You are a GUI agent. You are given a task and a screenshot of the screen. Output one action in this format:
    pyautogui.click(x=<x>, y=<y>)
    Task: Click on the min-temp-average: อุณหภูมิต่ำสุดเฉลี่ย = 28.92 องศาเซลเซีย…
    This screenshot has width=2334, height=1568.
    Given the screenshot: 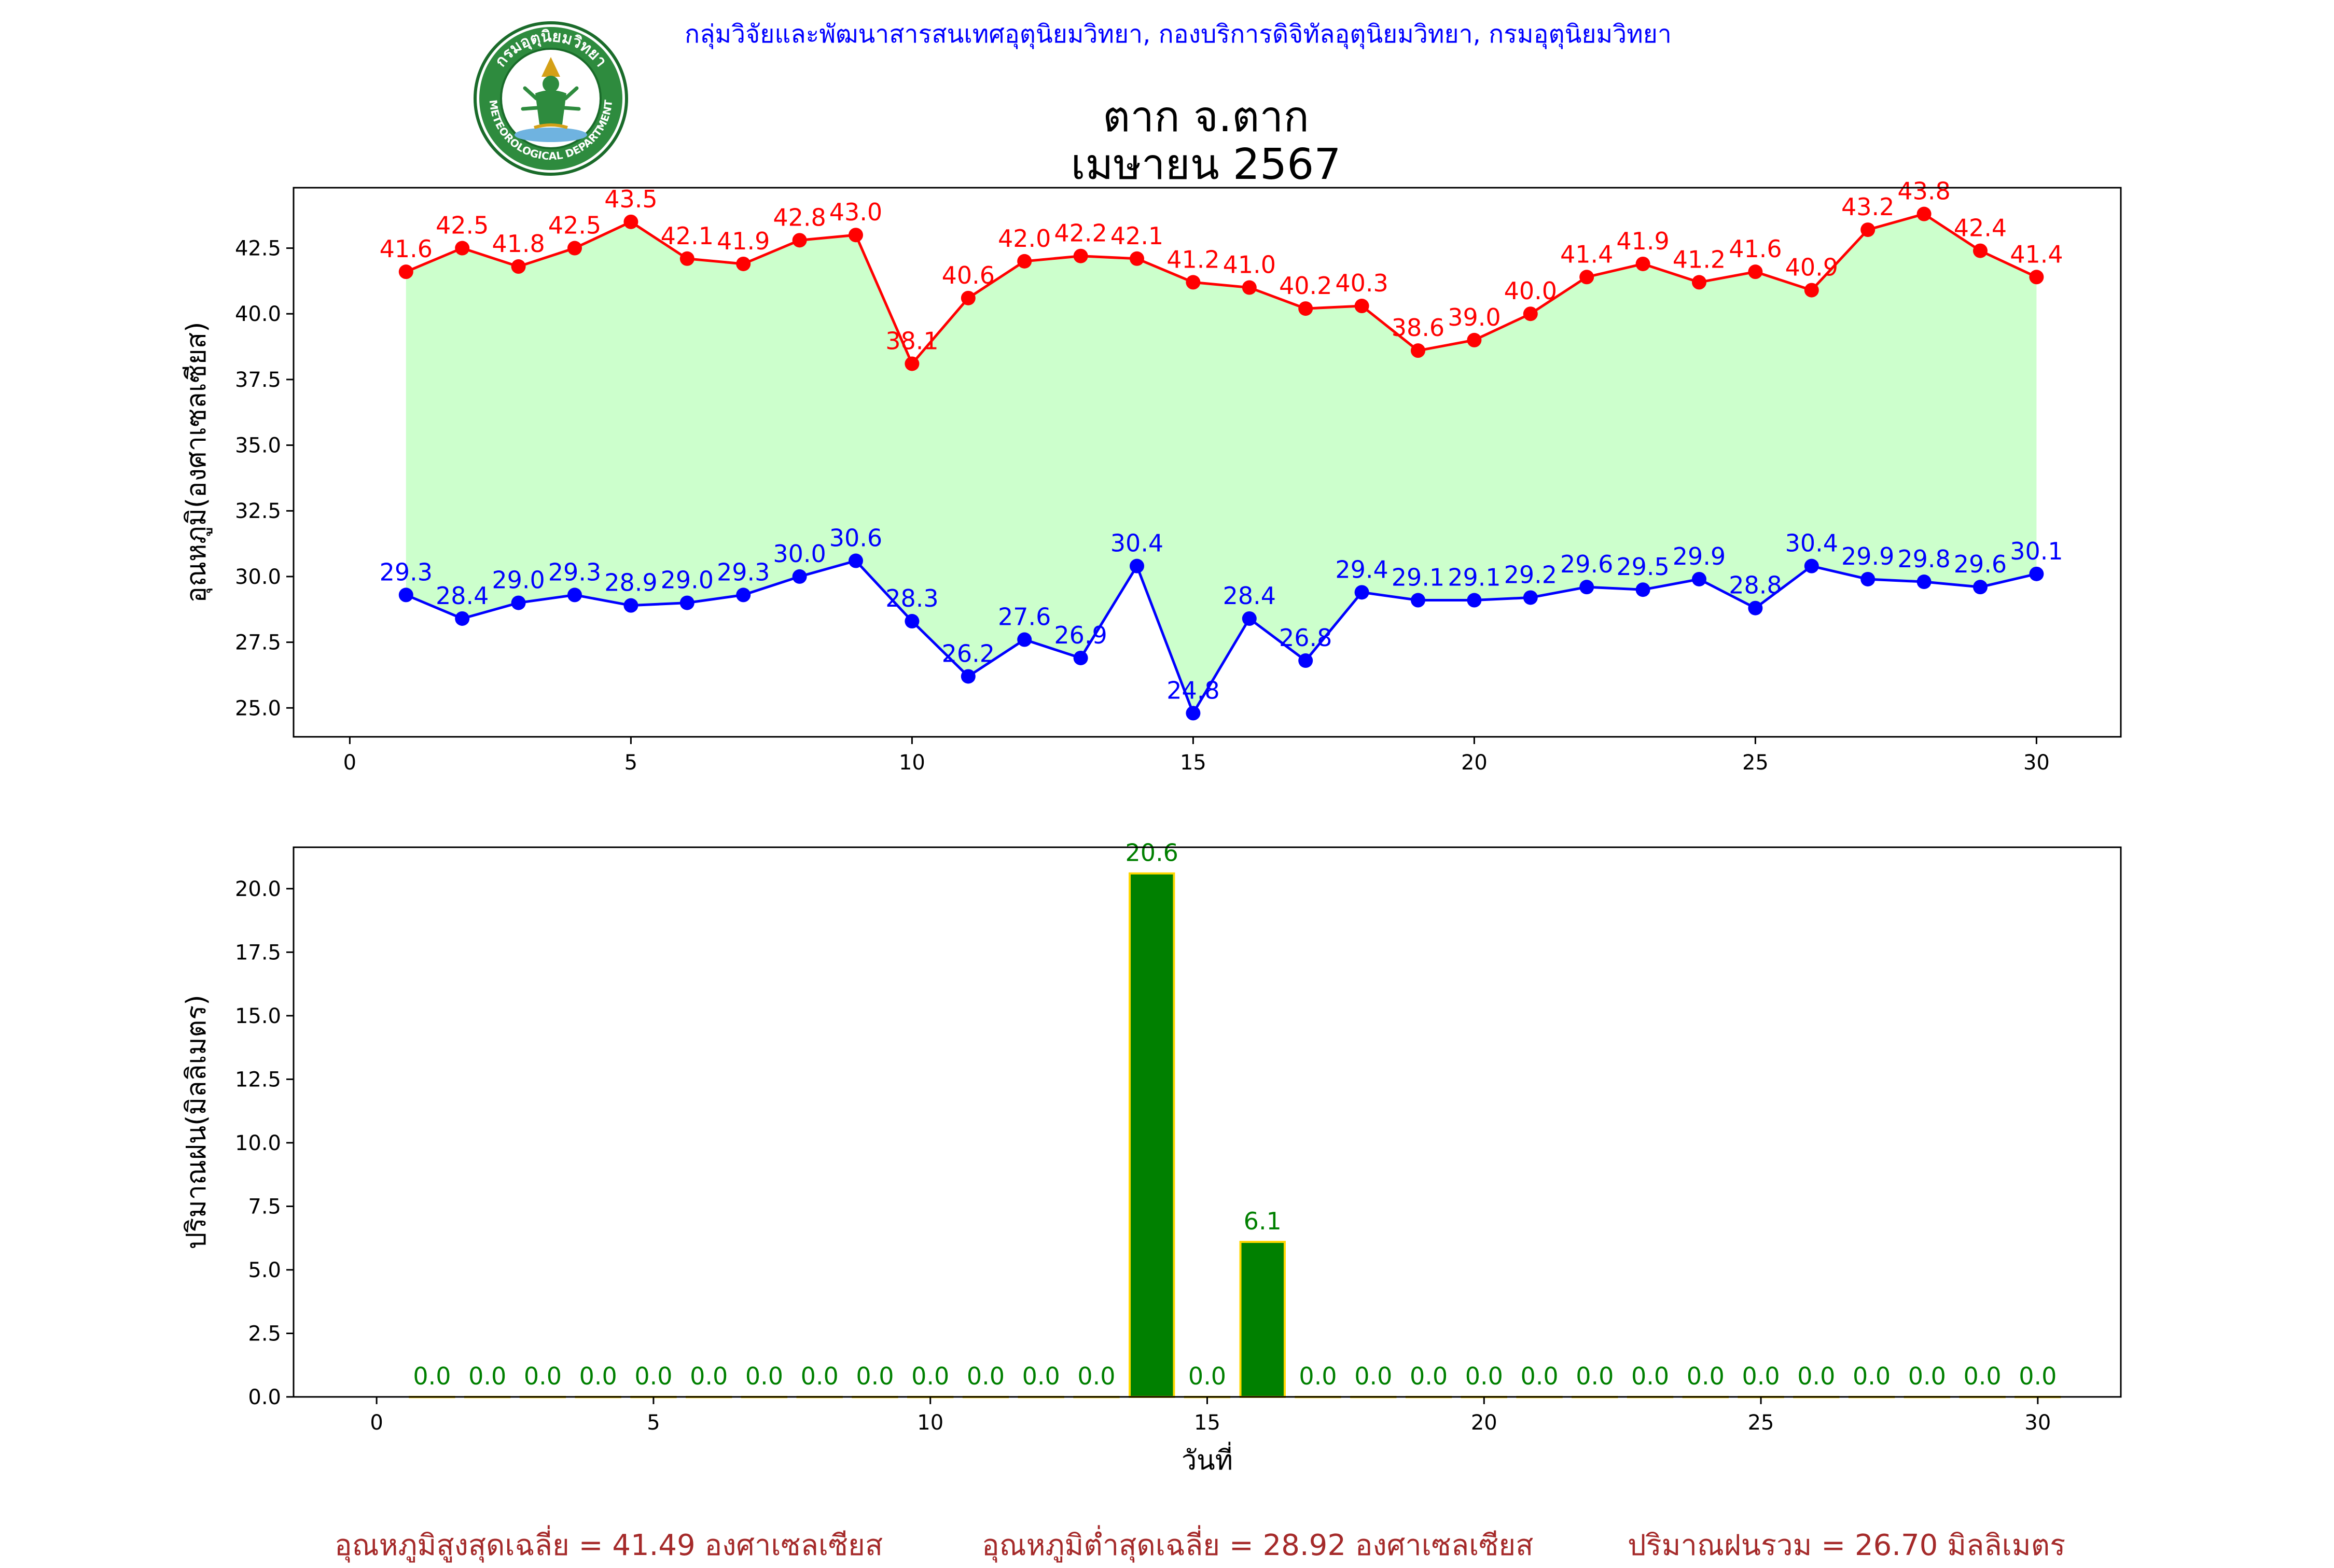 What is the action you would take?
    pyautogui.click(x=1258, y=1545)
    